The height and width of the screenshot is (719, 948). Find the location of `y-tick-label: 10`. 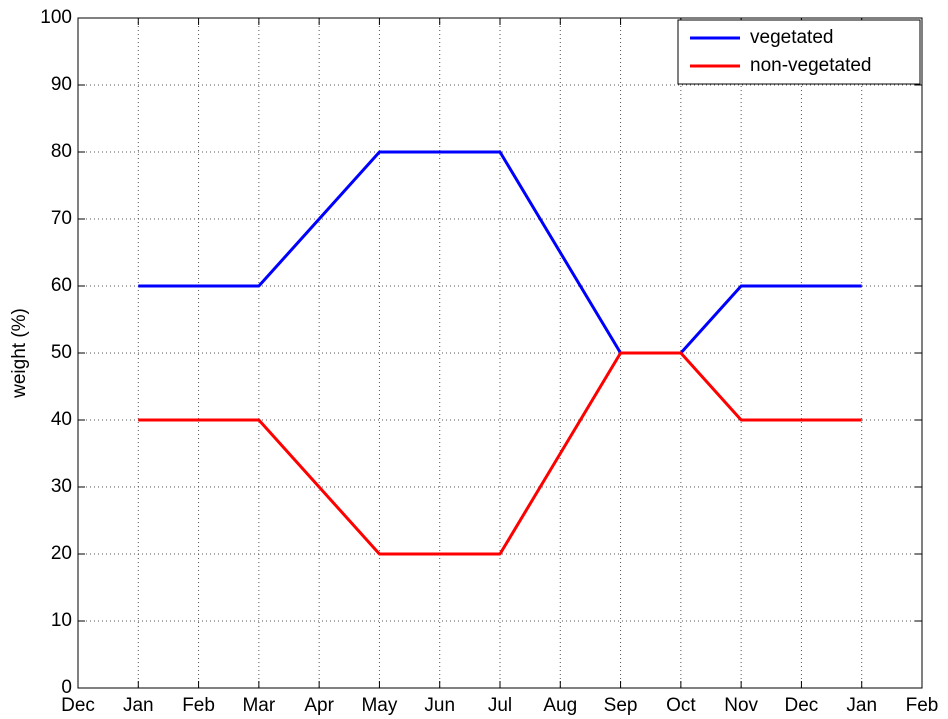

y-tick-label: 10 is located at coordinates (61, 620).